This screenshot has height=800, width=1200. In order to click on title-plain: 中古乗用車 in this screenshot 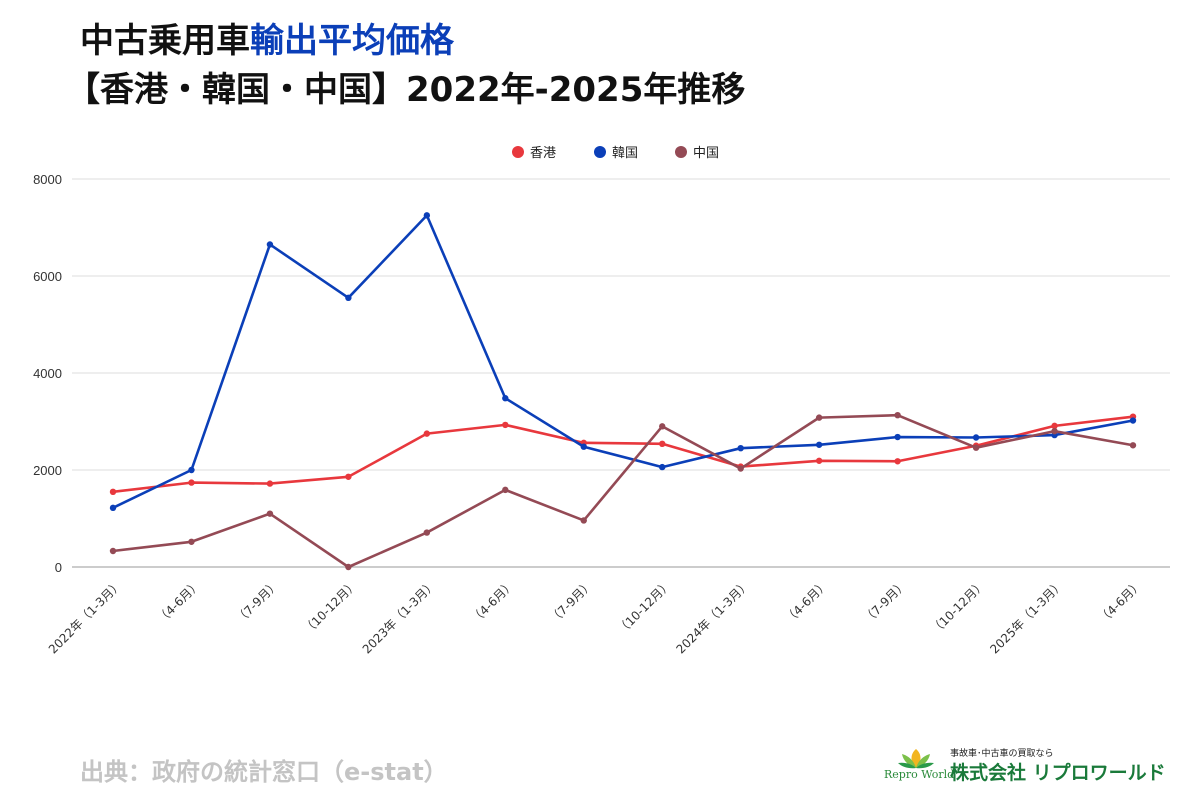, I will do `click(165, 41)`.